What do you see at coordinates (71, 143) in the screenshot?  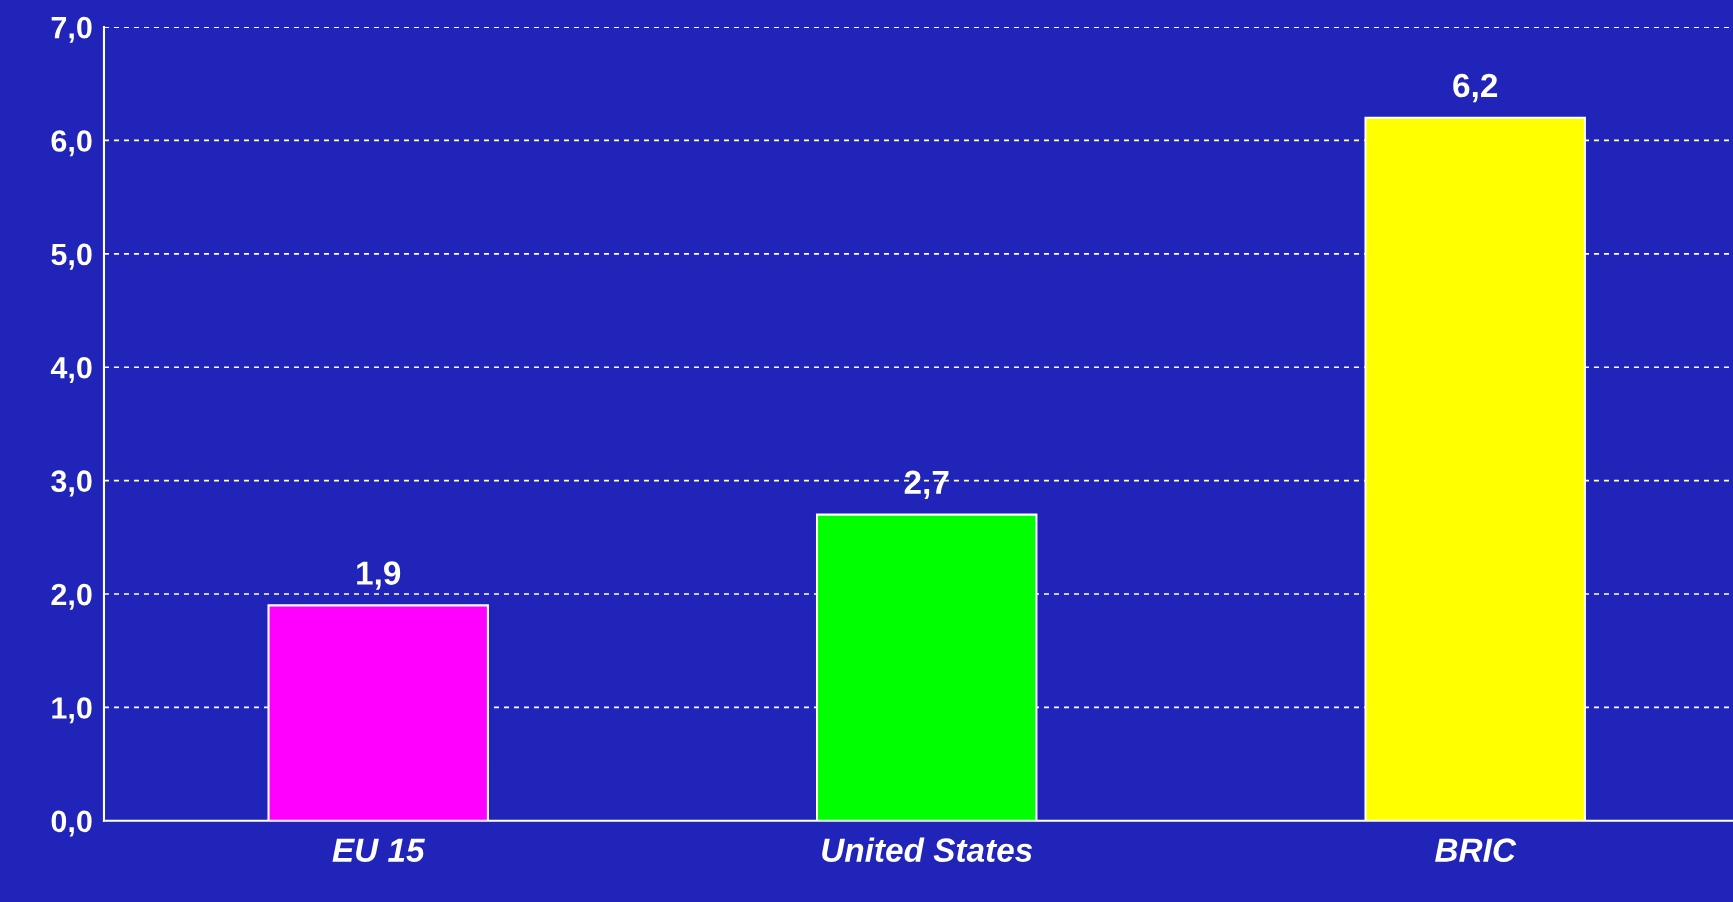 I see `y-tick-label: 6,0` at bounding box center [71, 143].